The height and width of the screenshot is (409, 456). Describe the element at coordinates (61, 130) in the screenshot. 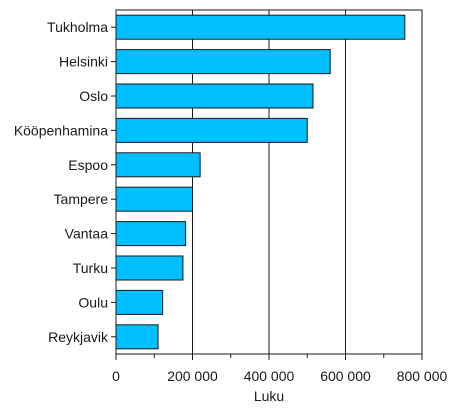

I see `category-label: Kööpenhamina` at that location.